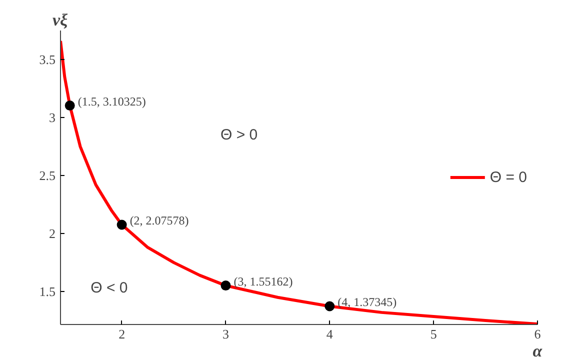  What do you see at coordinates (47, 176) in the screenshot?
I see `y-tick-label: 2.5` at bounding box center [47, 176].